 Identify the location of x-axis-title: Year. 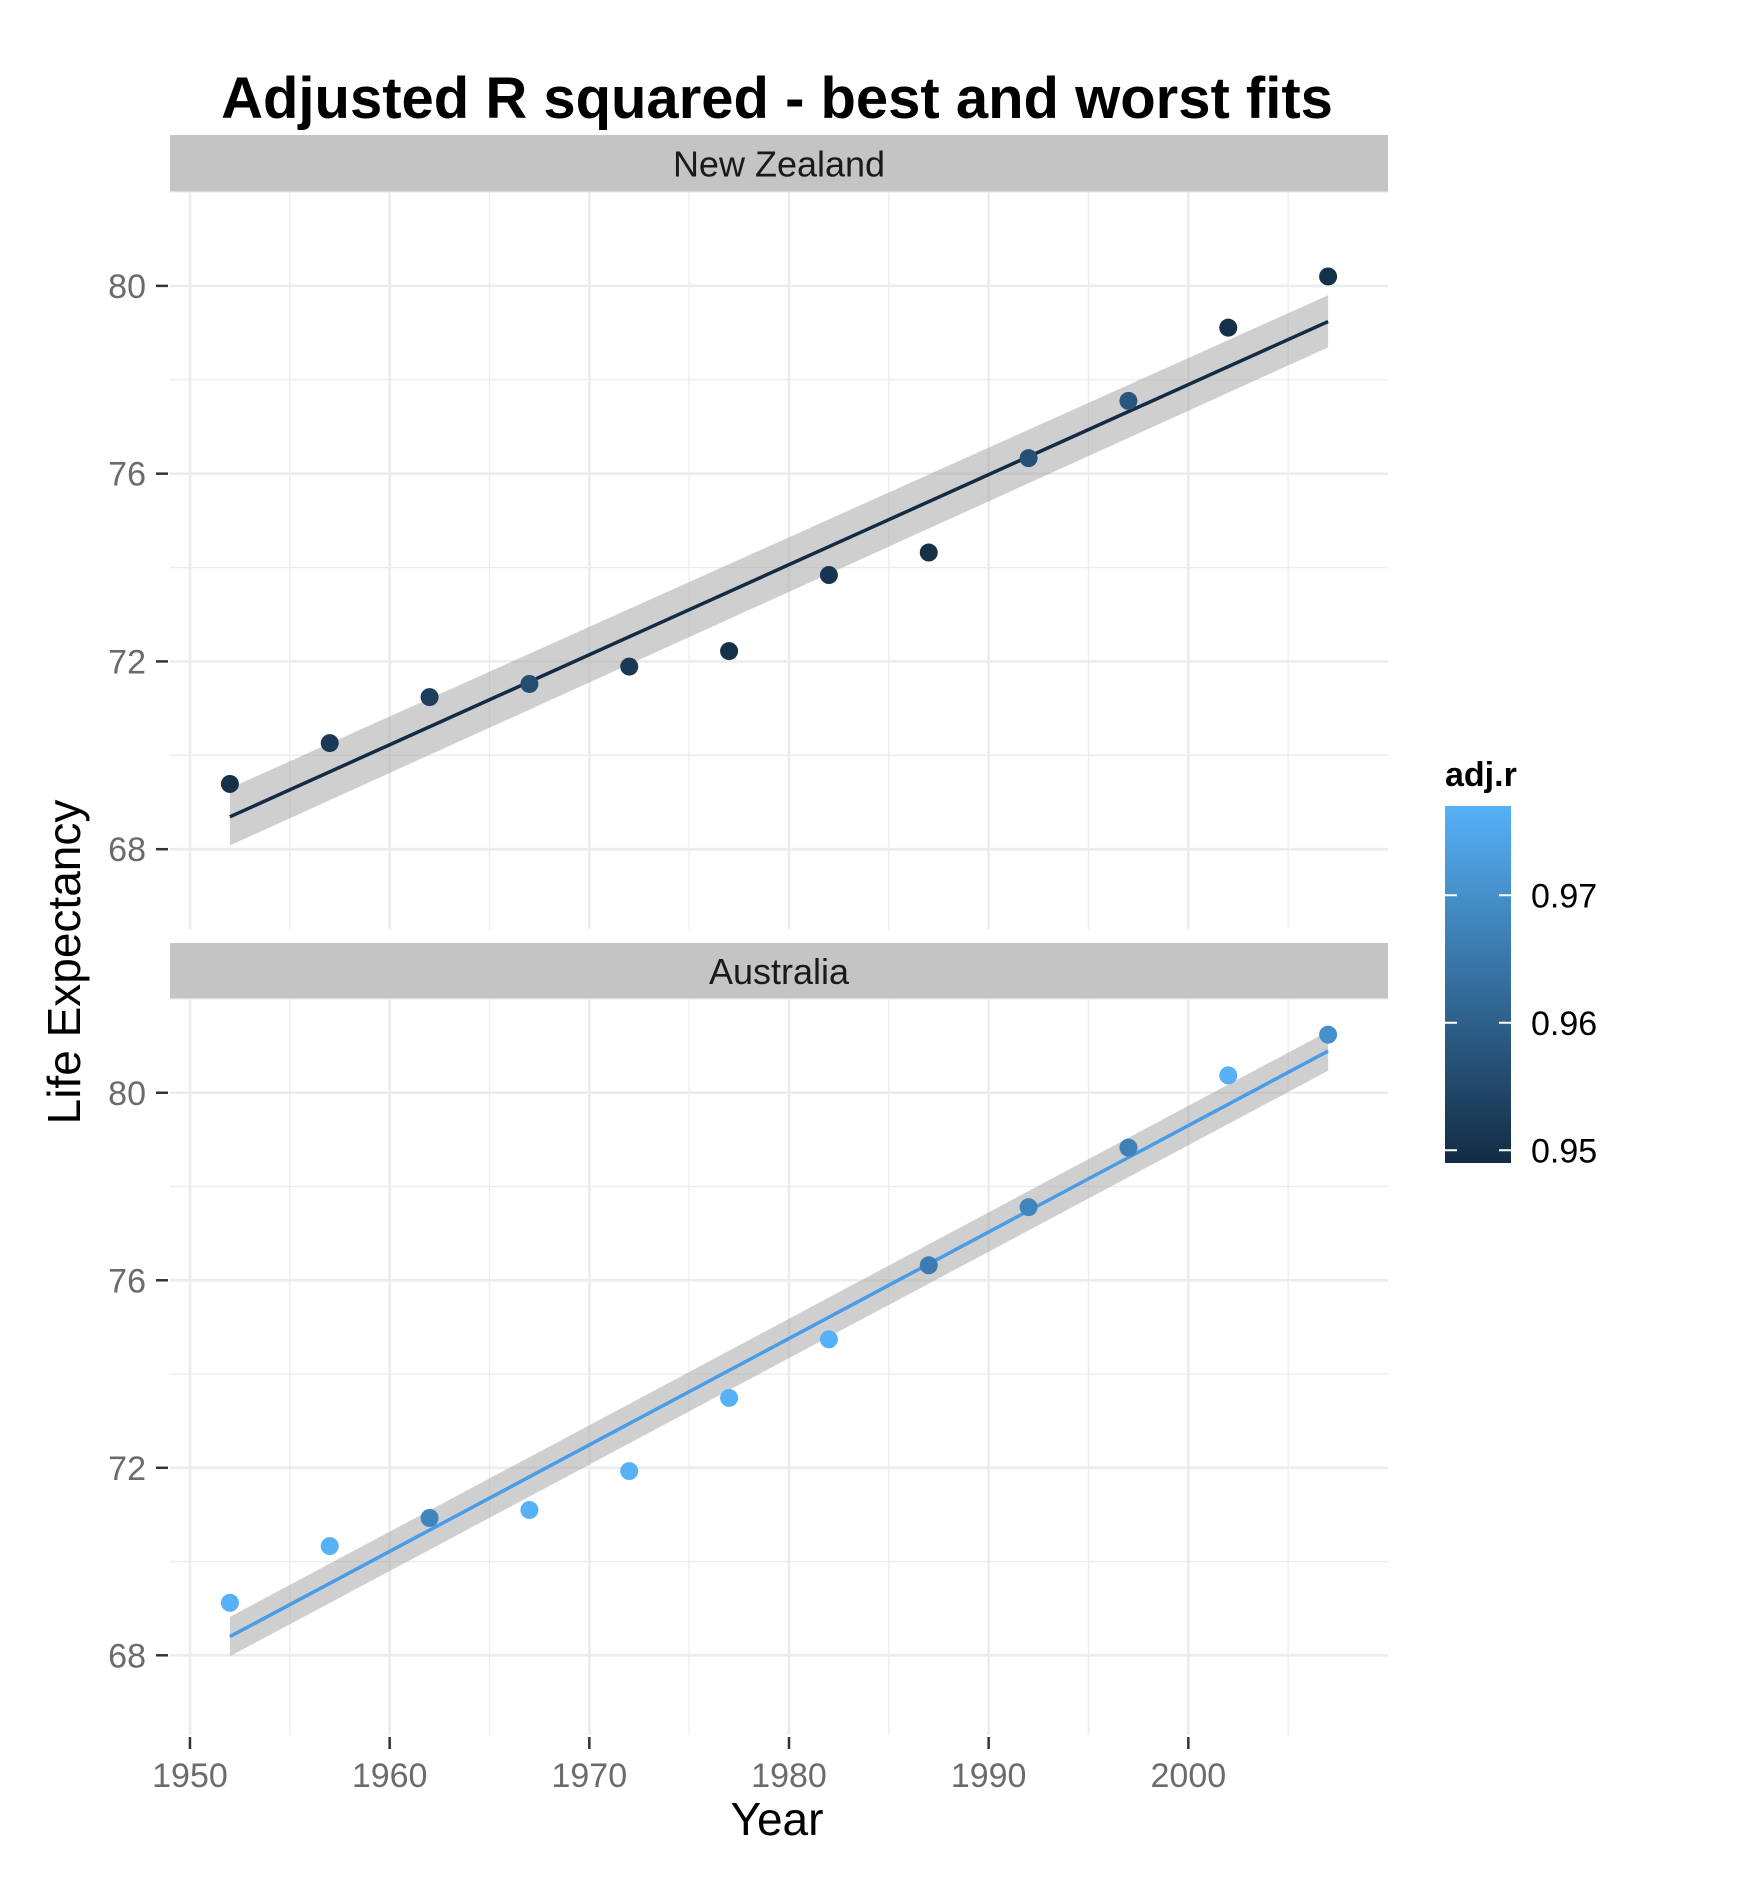
(777, 1819).